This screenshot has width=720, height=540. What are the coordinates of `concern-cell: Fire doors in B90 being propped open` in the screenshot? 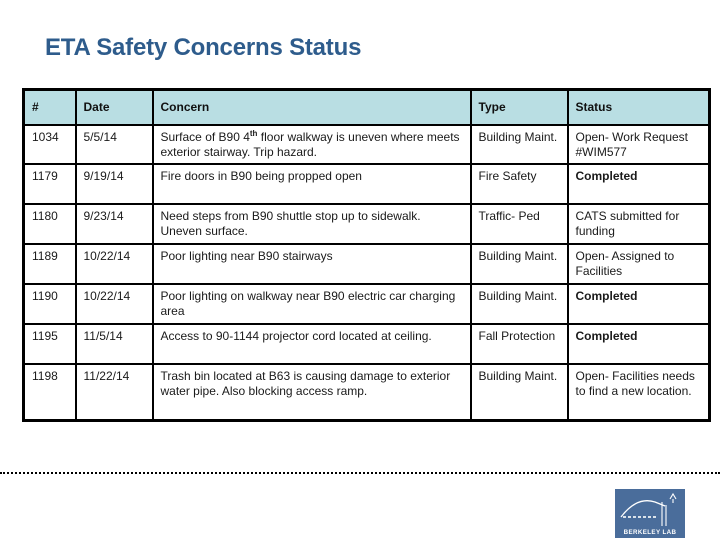 It's located at (311, 184).